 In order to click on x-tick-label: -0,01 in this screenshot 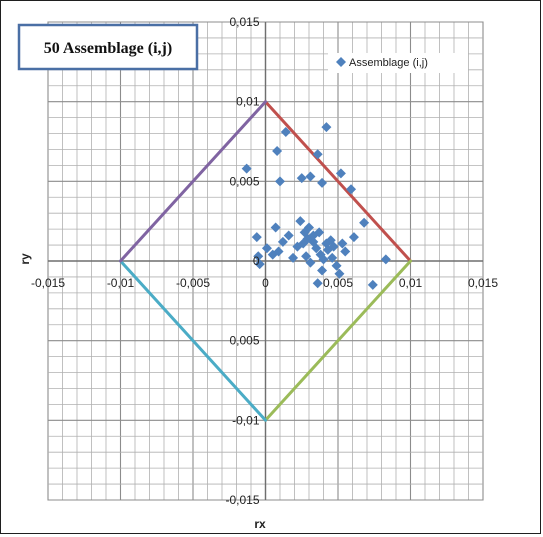, I will do `click(121, 283)`.